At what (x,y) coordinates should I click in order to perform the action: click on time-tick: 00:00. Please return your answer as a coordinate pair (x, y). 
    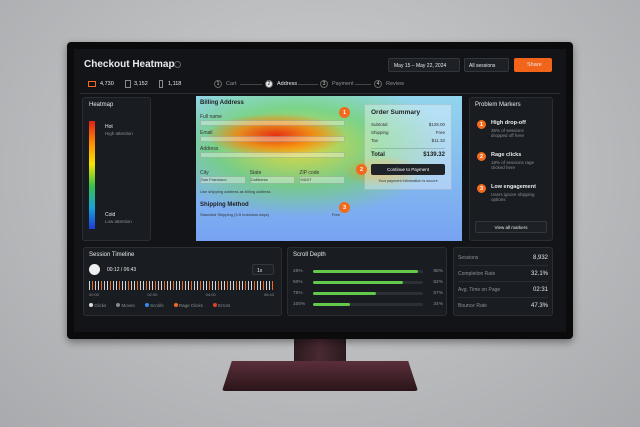
    Looking at the image, I should click on (94, 294).